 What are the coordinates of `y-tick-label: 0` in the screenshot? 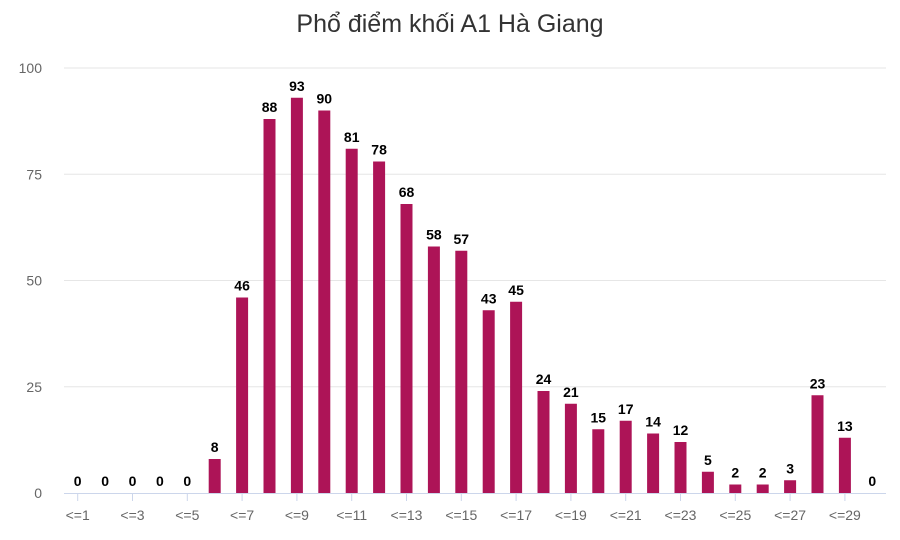 It's located at (38, 493).